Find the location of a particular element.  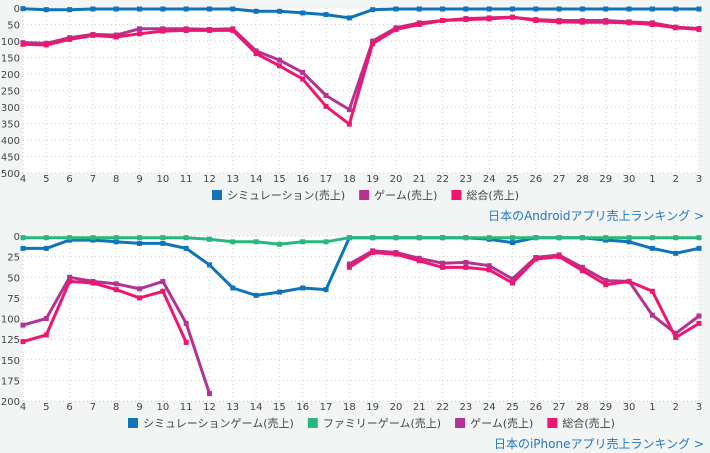

legend-label: ファミリーゲーム(売上) is located at coordinates (382, 423).